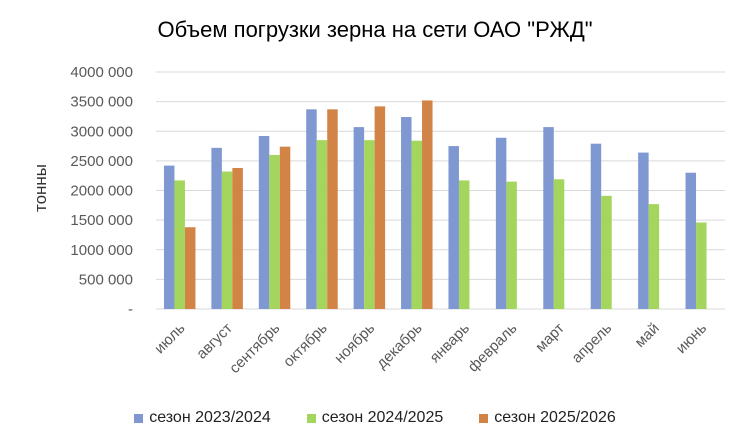 The image size is (750, 447). What do you see at coordinates (450, 343) in the screenshot?
I see `x-tick-label: январь` at bounding box center [450, 343].